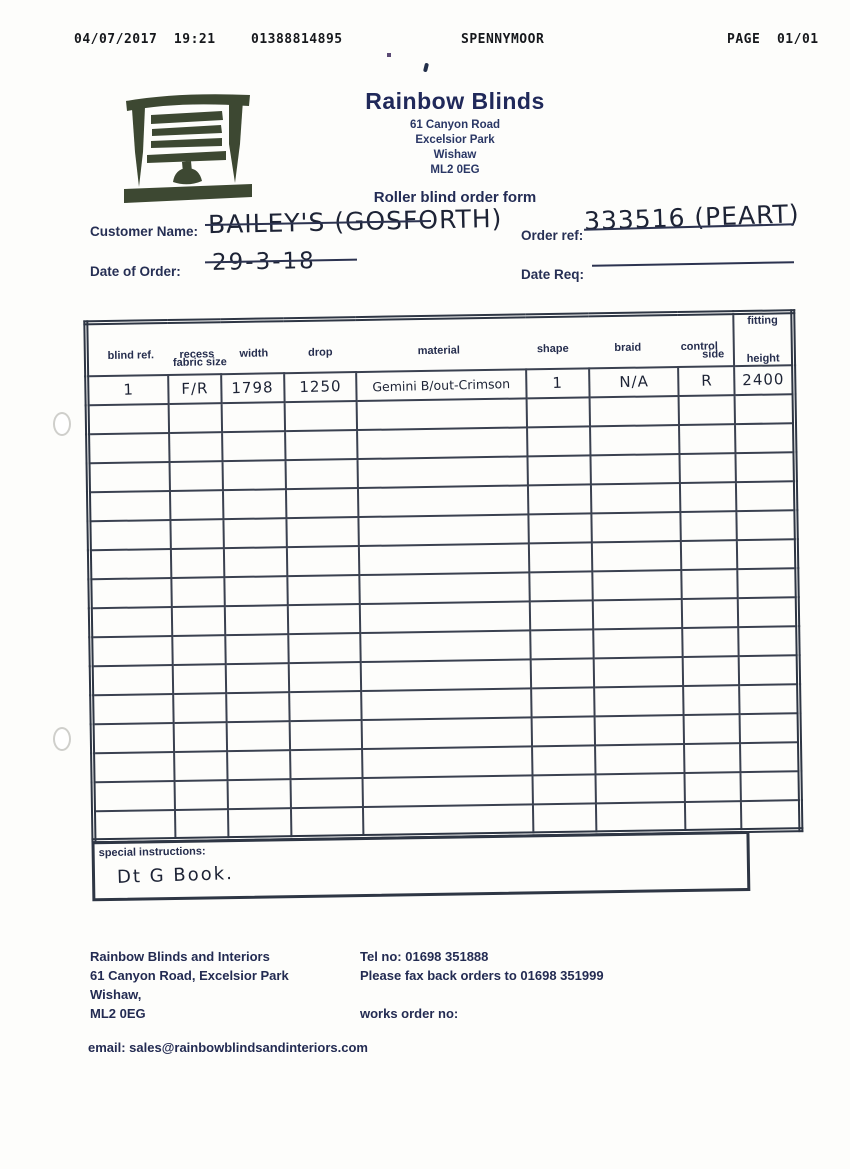 This screenshot has height=1169, width=850. What do you see at coordinates (455, 139) in the screenshot?
I see `company-address-line2: Excelsior Park` at bounding box center [455, 139].